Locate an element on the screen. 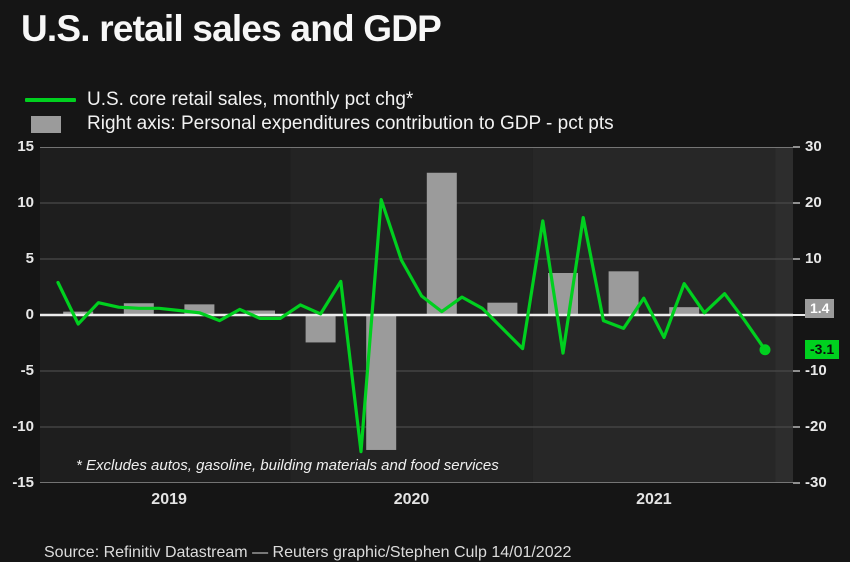 This screenshot has height=562, width=850. right-axis-tick-label: -20 is located at coordinates (816, 426).